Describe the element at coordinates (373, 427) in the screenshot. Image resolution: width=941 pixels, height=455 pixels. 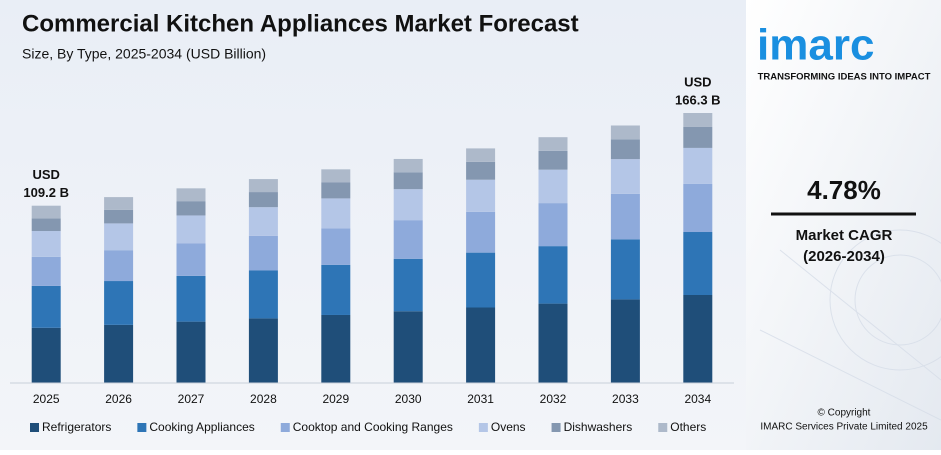
I see `legend-label: Cooktop and Cooking Ranges` at that location.